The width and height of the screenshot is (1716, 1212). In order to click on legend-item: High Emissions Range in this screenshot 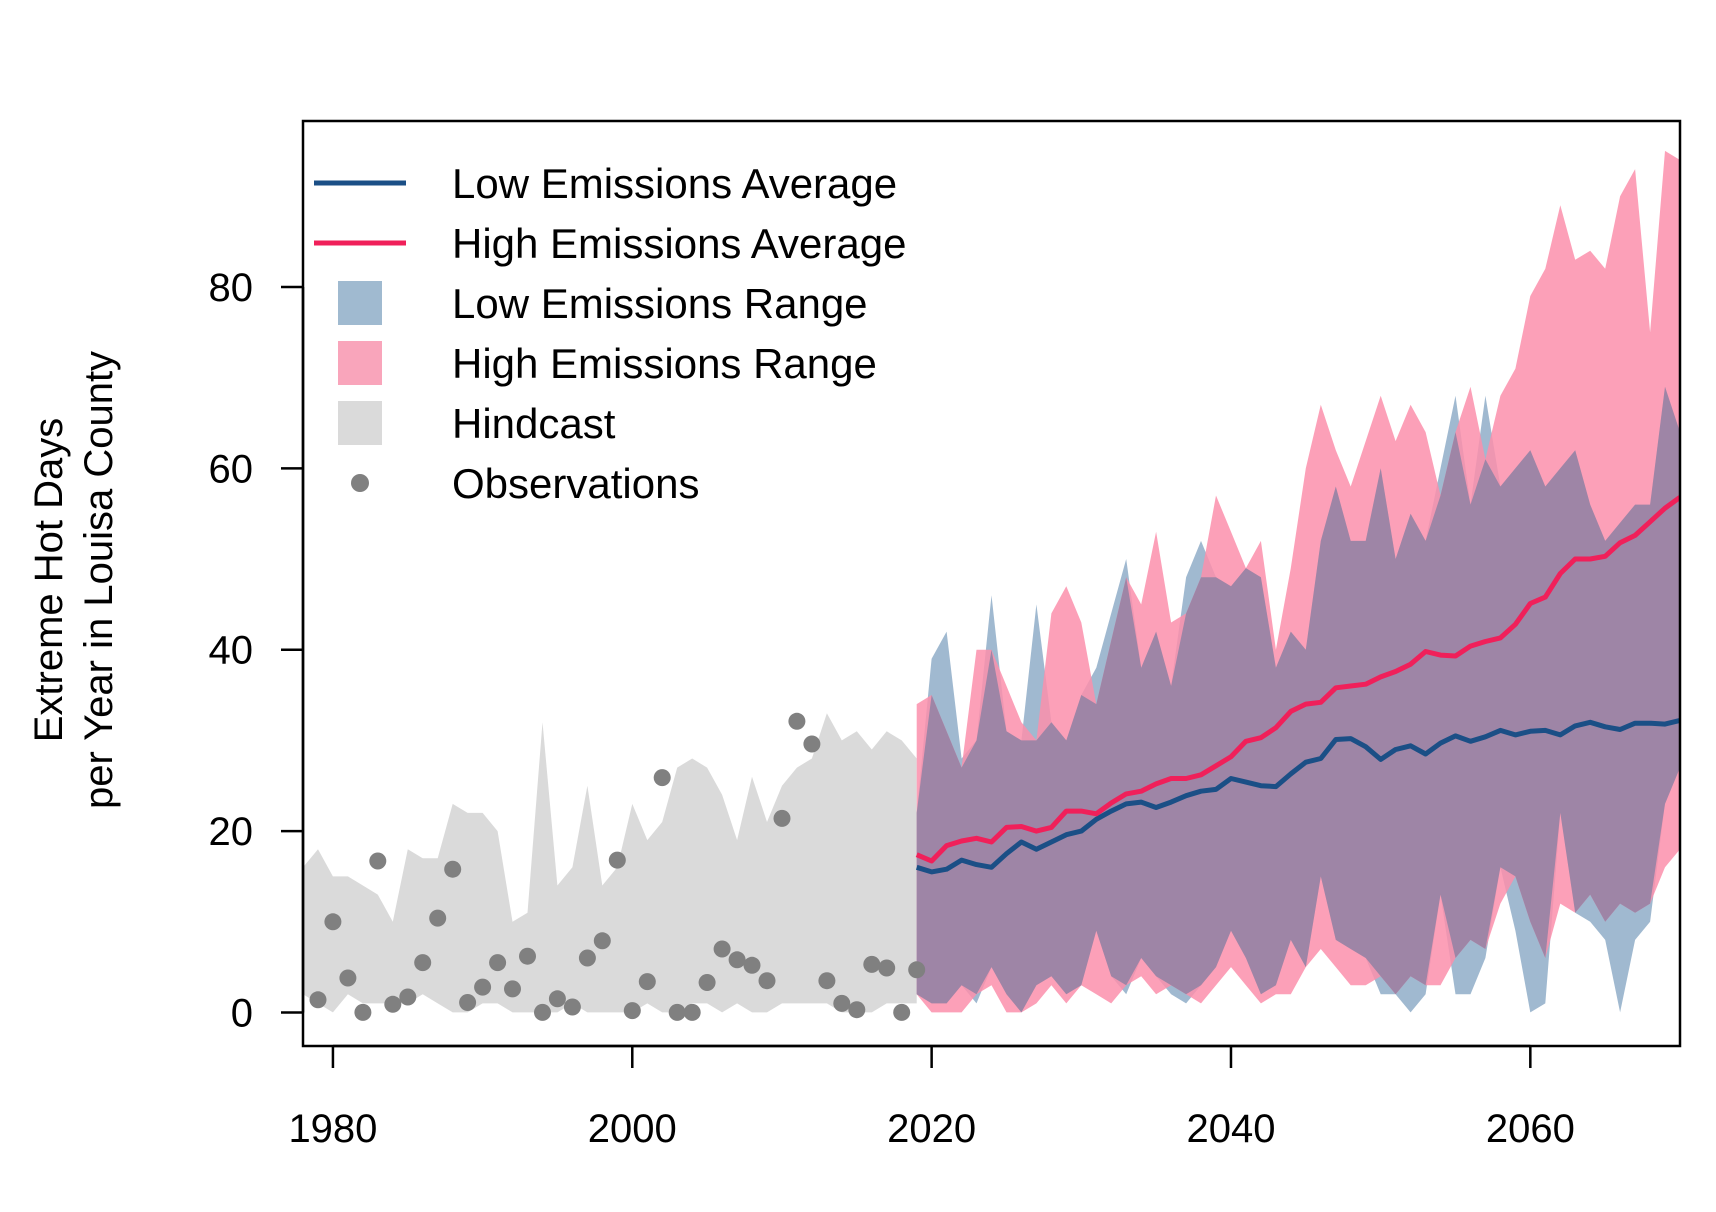, I will do `click(607, 363)`.